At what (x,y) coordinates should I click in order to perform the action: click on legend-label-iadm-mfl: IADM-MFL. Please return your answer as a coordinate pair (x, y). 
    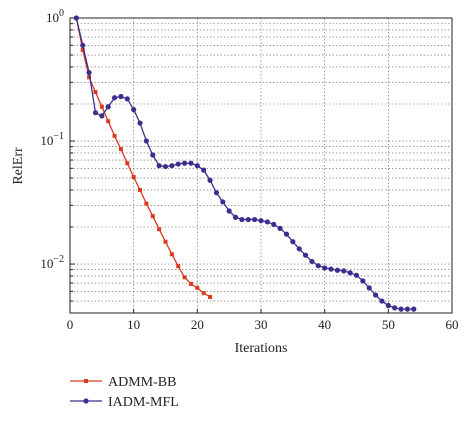
    Looking at the image, I should click on (143, 402).